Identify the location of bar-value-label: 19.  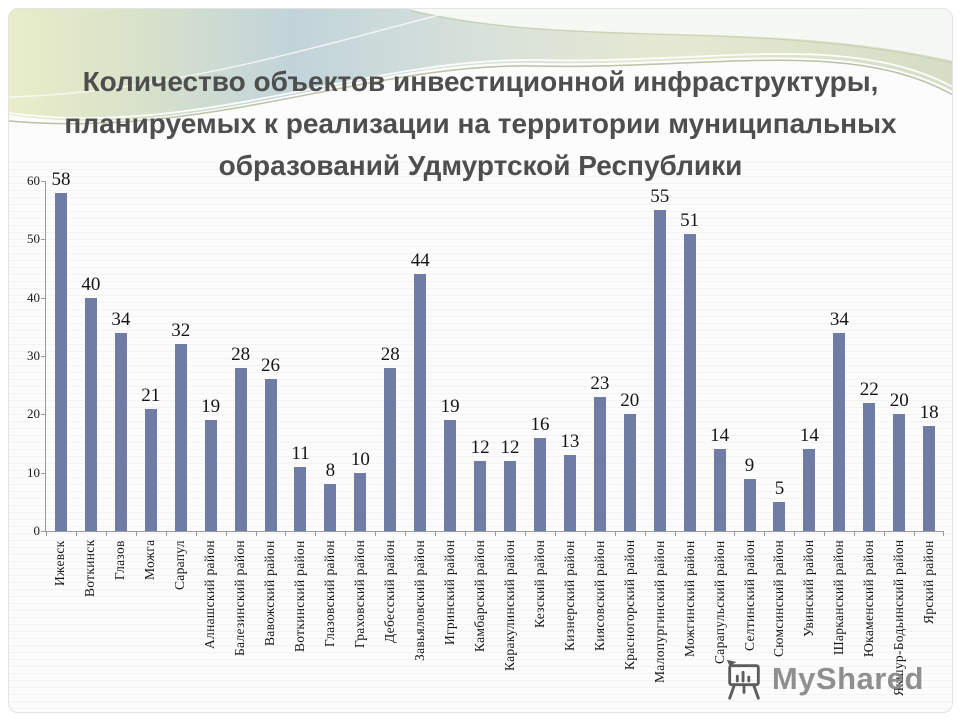
(450, 407).